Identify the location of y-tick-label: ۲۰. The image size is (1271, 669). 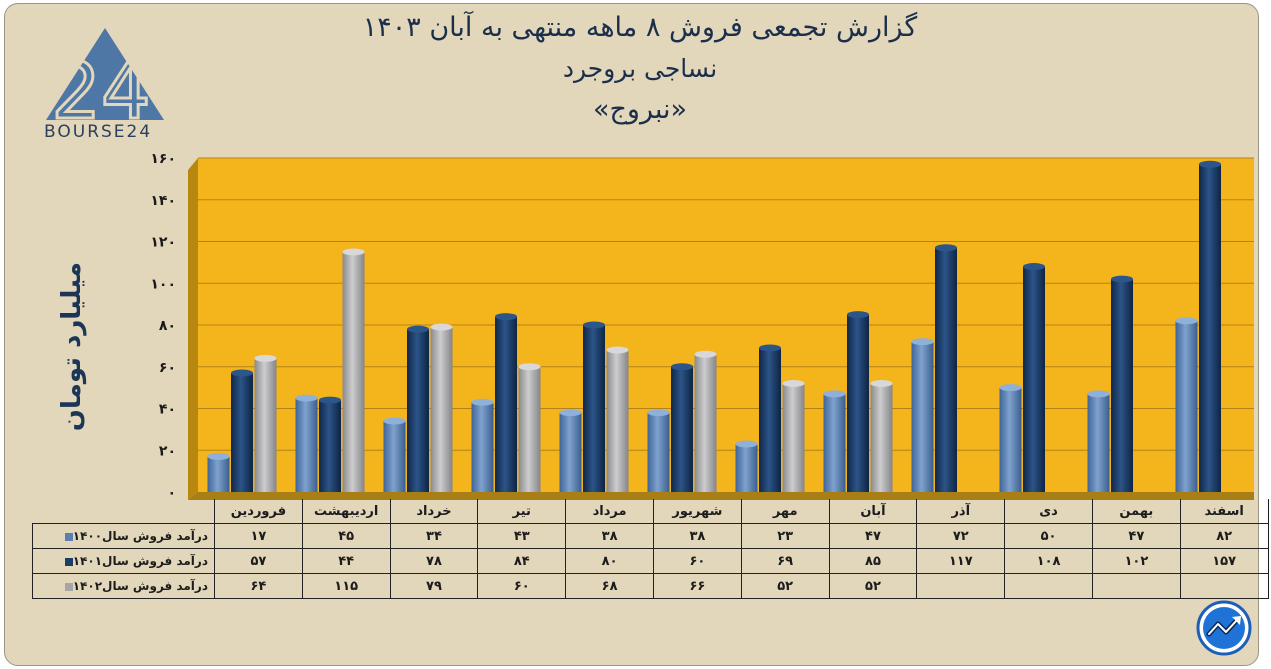
(167, 451).